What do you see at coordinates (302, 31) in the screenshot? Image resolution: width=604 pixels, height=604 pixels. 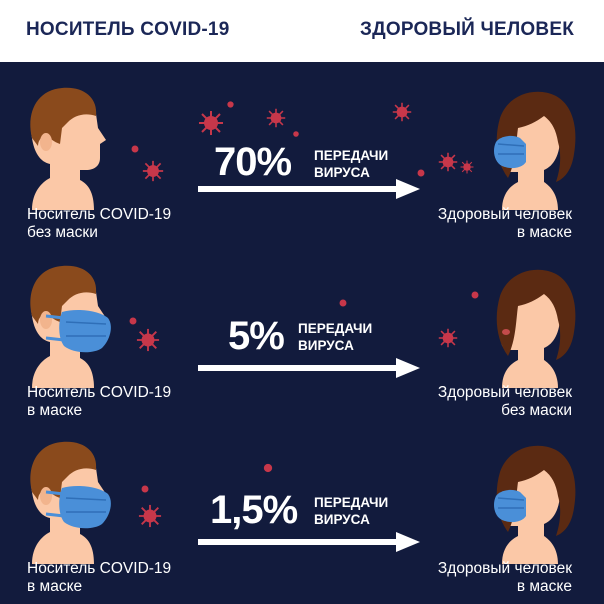 I see `header: НОСИТЕЛЬ COVID-19 ЗДОРОВЫЙ ЧЕЛОВЕК` at bounding box center [302, 31].